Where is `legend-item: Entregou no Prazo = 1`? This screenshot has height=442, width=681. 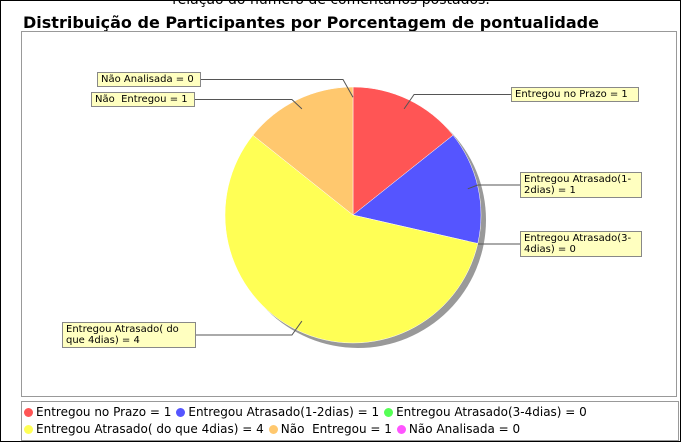 legend-item: Entregou no Prazo = 1 is located at coordinates (97, 412).